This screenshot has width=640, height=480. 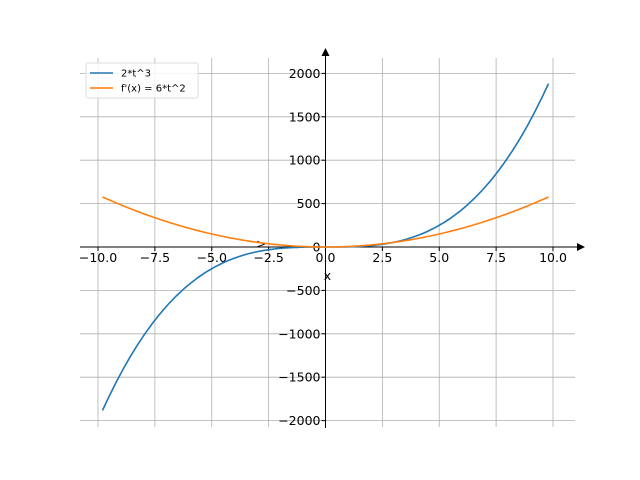 What do you see at coordinates (305, 160) in the screenshot?
I see `y-tick-label: 1000` at bounding box center [305, 160].